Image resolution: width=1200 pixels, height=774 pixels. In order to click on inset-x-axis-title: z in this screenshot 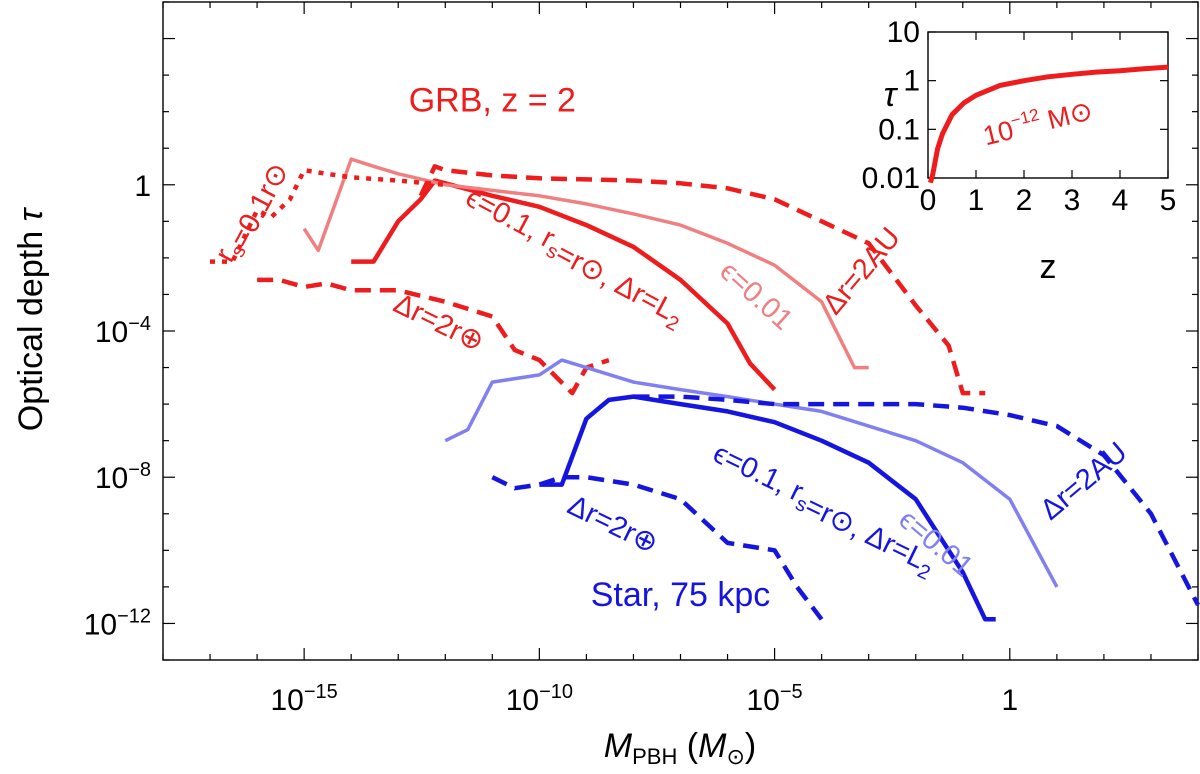, I will do `click(1048, 267)`.